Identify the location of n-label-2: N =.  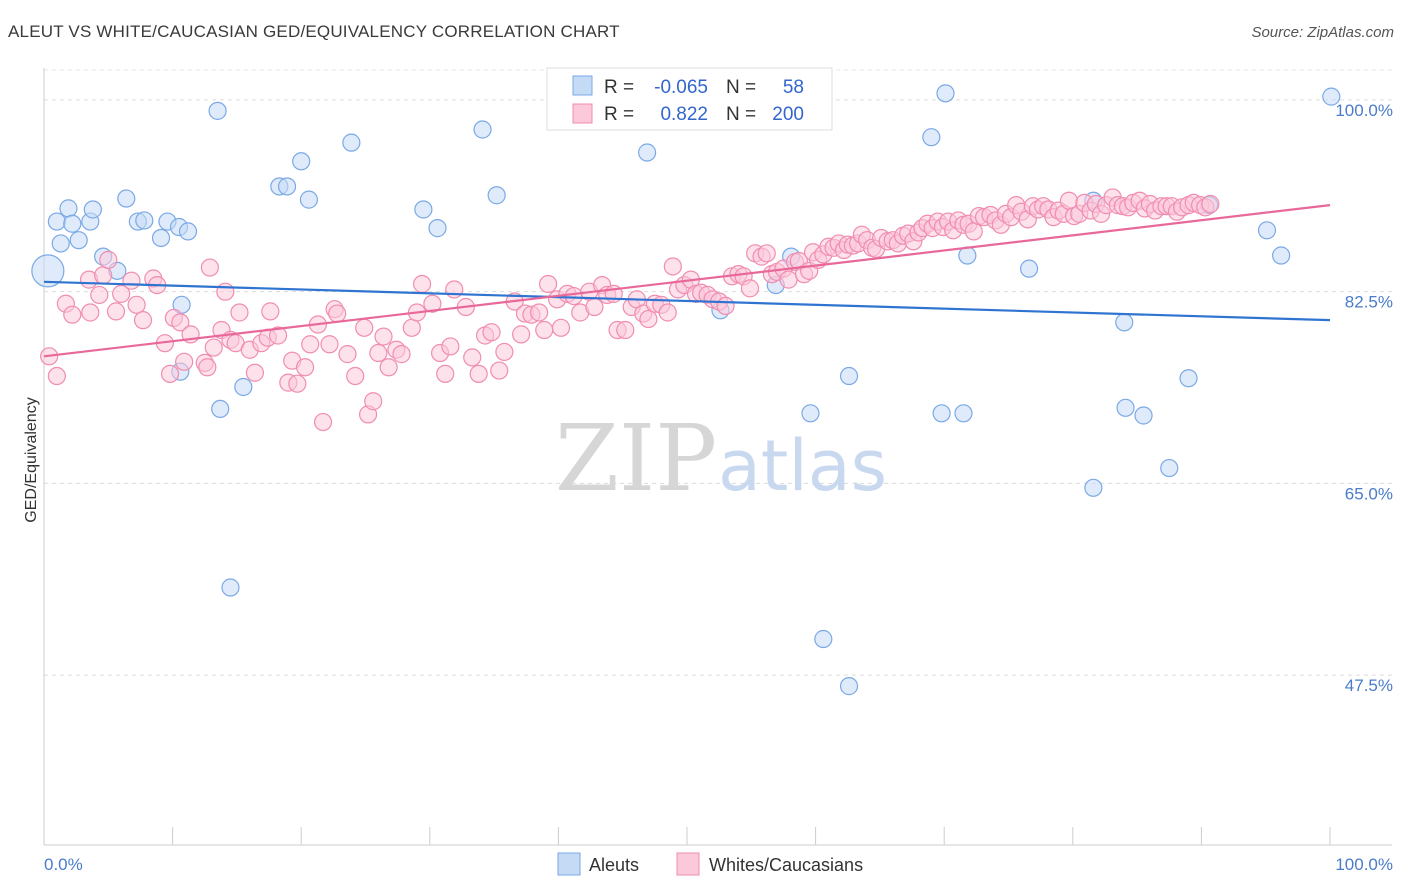
(741, 114).